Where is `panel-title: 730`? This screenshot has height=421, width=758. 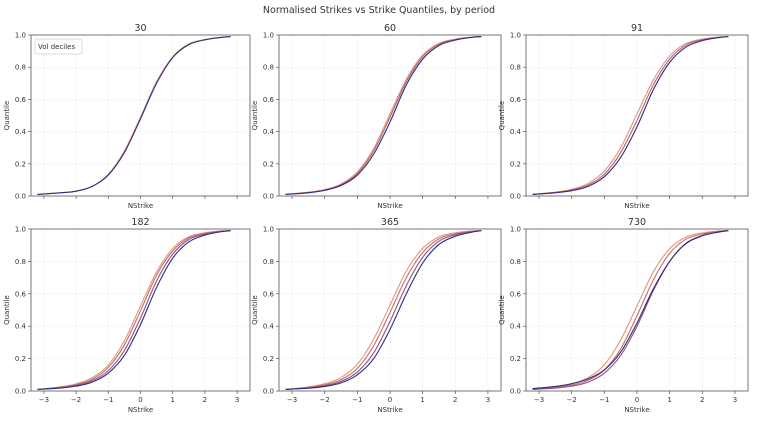 panel-title: 730 is located at coordinates (637, 222).